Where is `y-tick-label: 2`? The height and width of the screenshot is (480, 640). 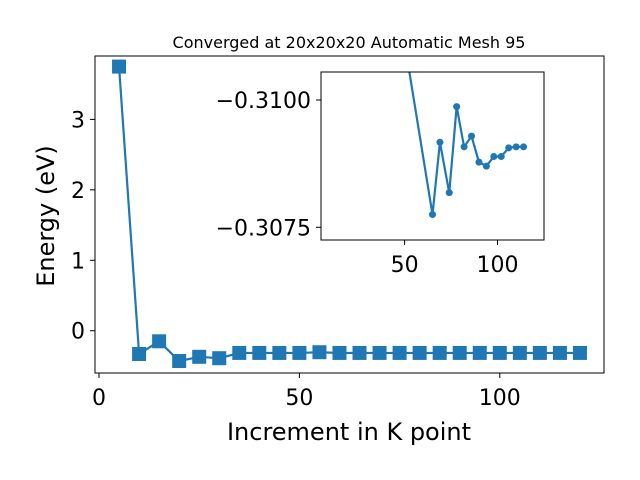 y-tick-label: 2 is located at coordinates (78, 191).